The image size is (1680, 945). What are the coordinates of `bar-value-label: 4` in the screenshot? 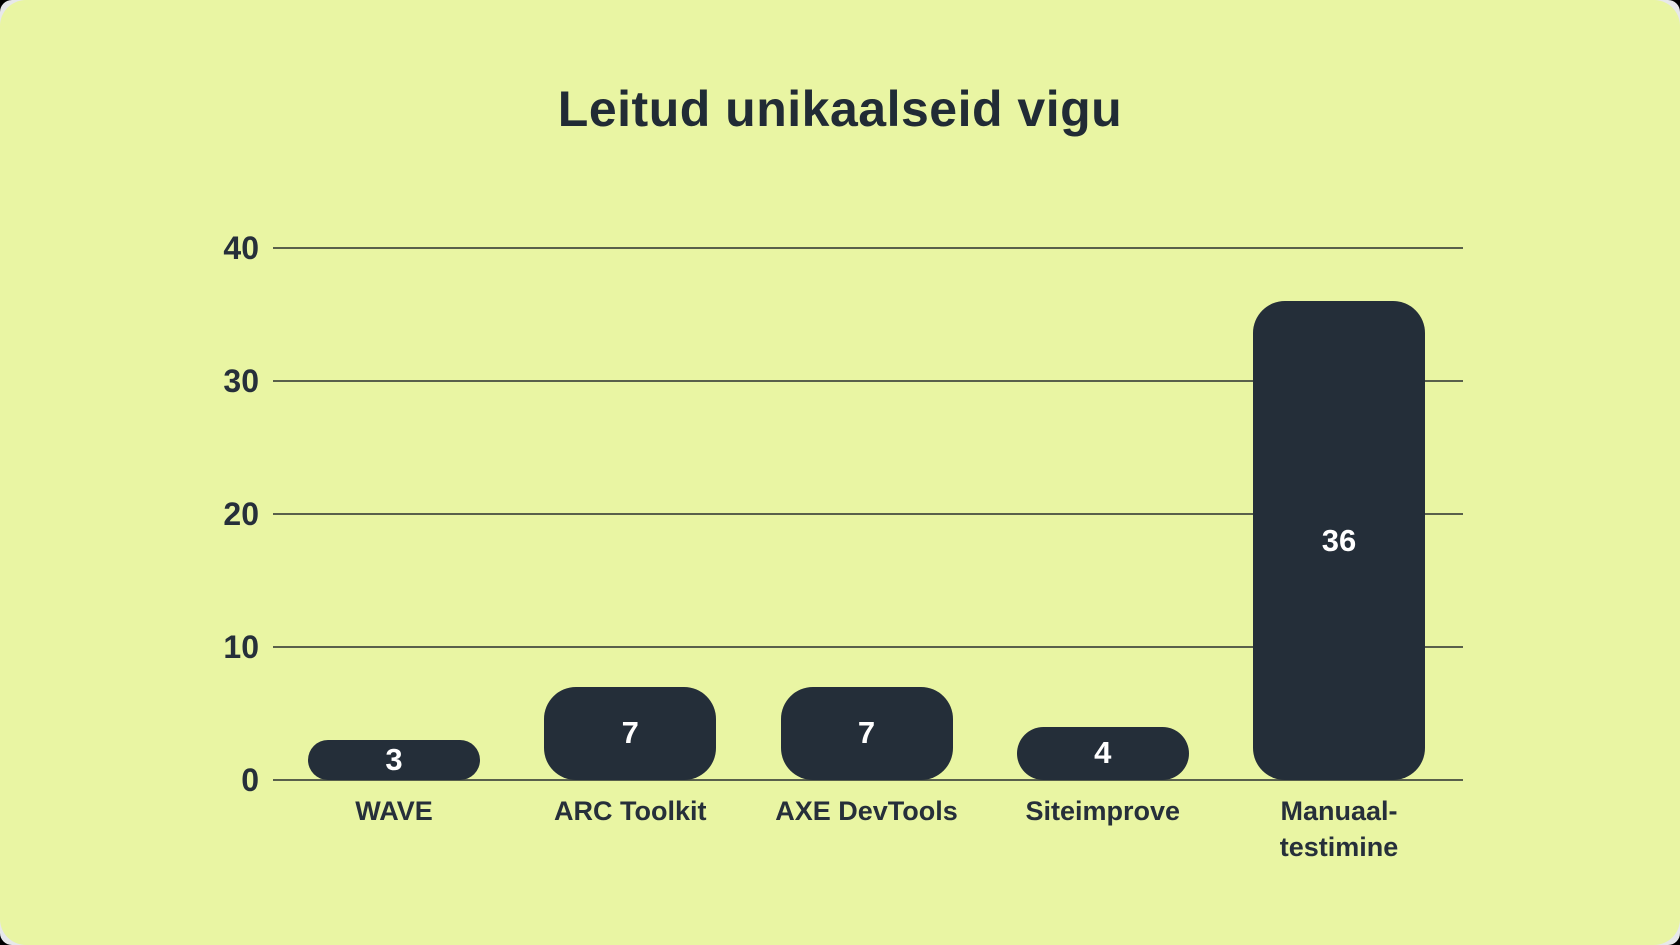 It's located at (1103, 753).